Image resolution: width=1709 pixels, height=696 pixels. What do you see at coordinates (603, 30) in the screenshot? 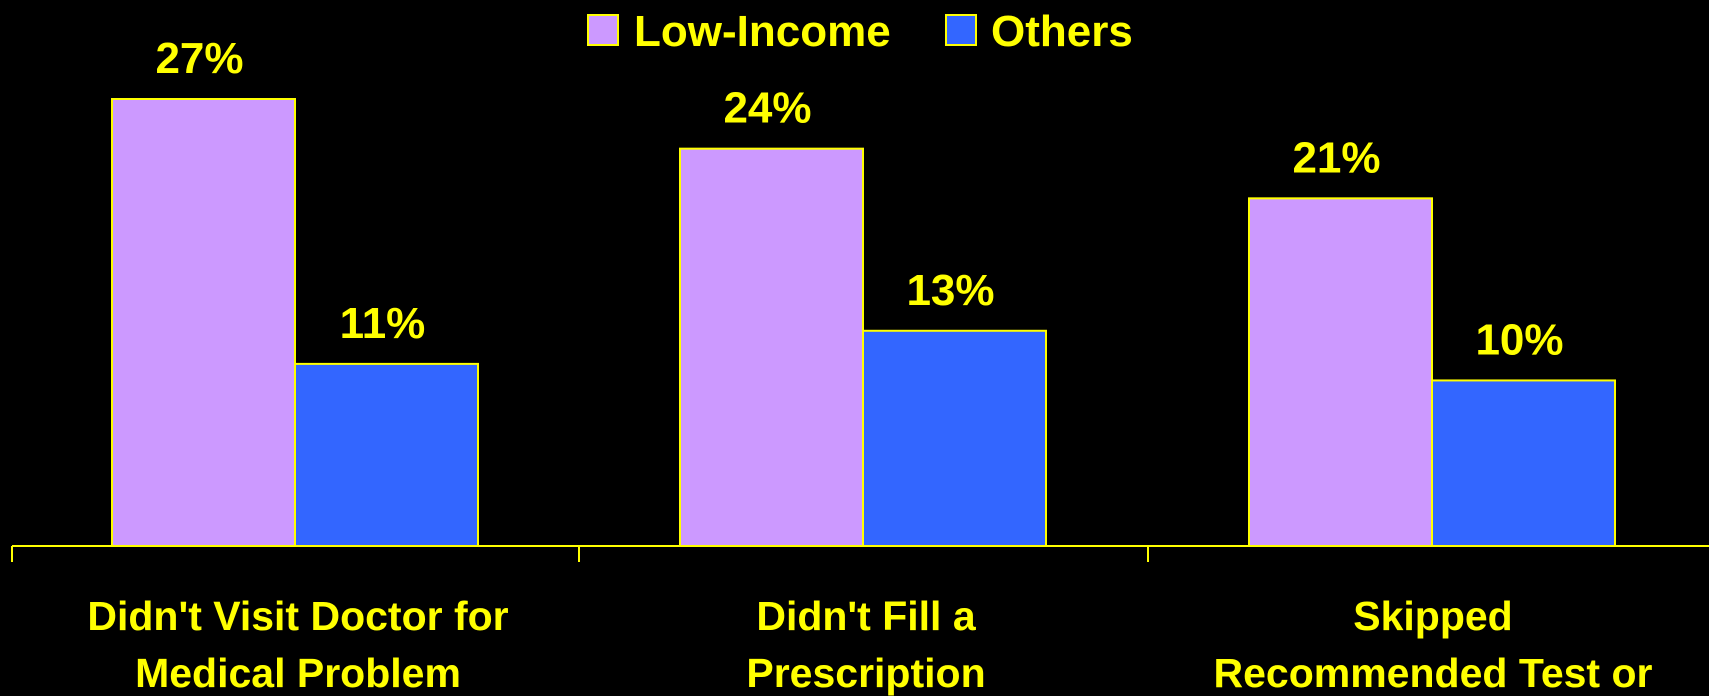
I see `legend-swatch-low-income` at bounding box center [603, 30].